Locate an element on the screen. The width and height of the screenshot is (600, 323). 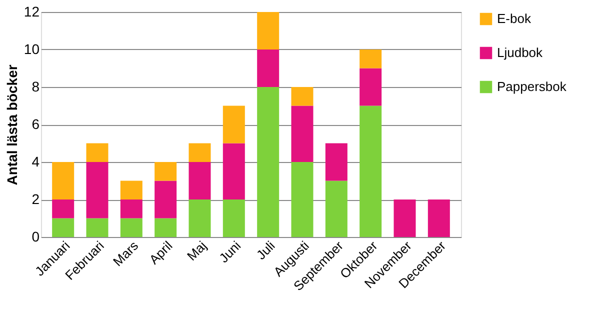
y-tick-label: 2 is located at coordinates (36, 199).